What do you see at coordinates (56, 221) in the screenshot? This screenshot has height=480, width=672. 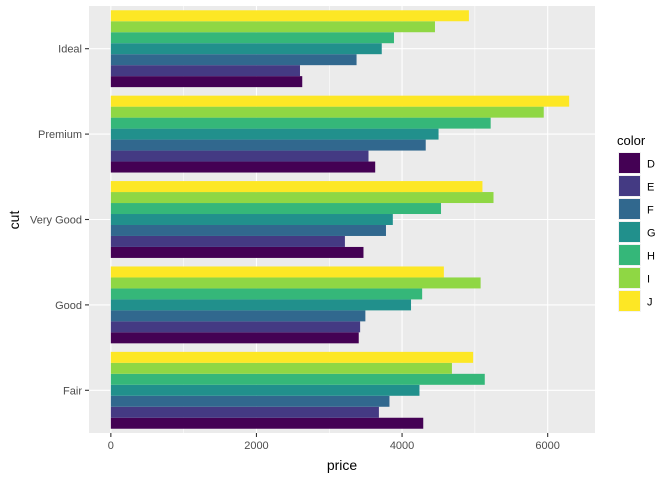 I see `y-tick-label: Very Good` at bounding box center [56, 221].